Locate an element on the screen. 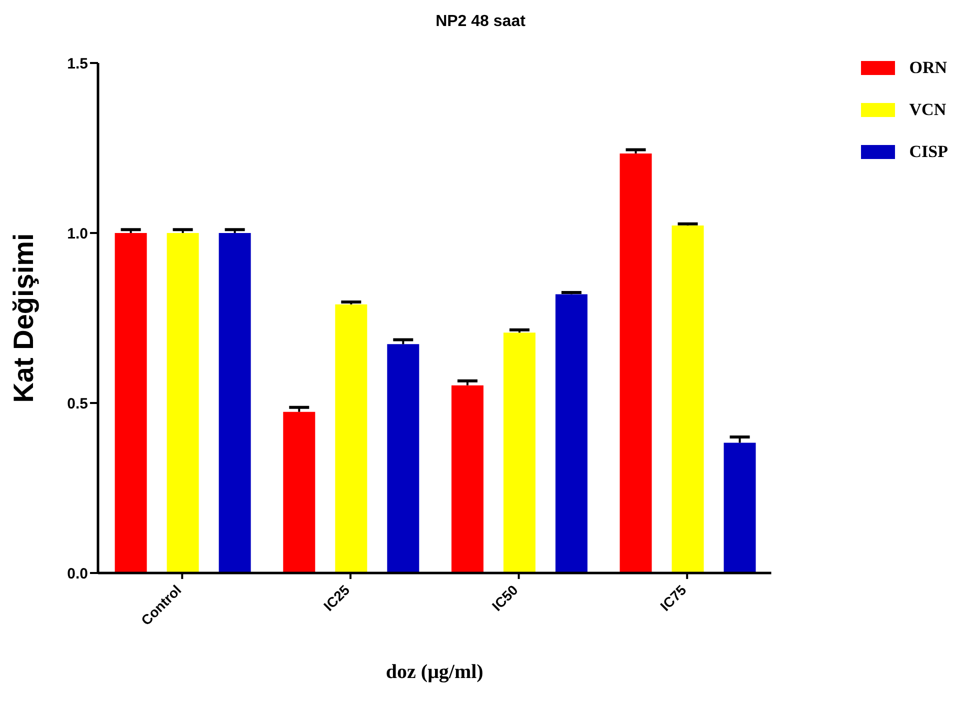 This screenshot has width=963, height=702. y-tick-label: 0.0 is located at coordinates (77, 573).